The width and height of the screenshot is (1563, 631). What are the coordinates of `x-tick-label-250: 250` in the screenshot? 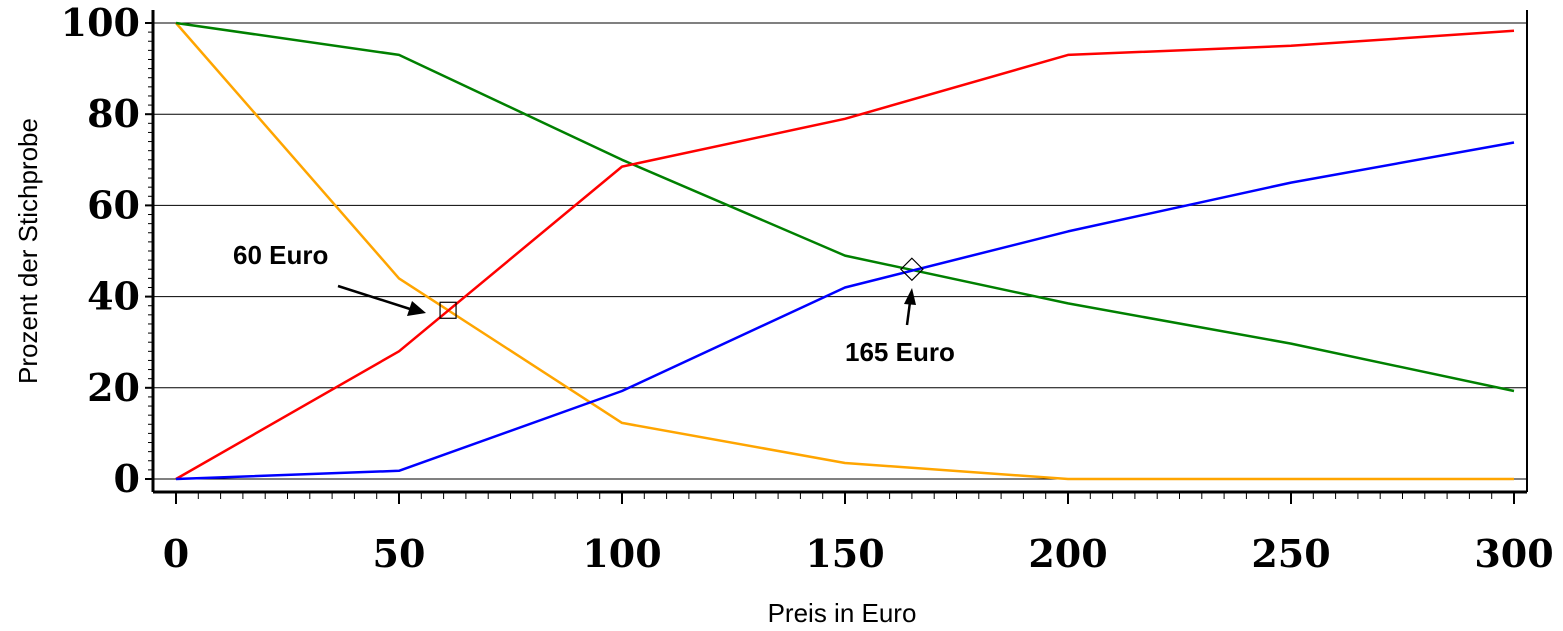 It's located at (1290, 553).